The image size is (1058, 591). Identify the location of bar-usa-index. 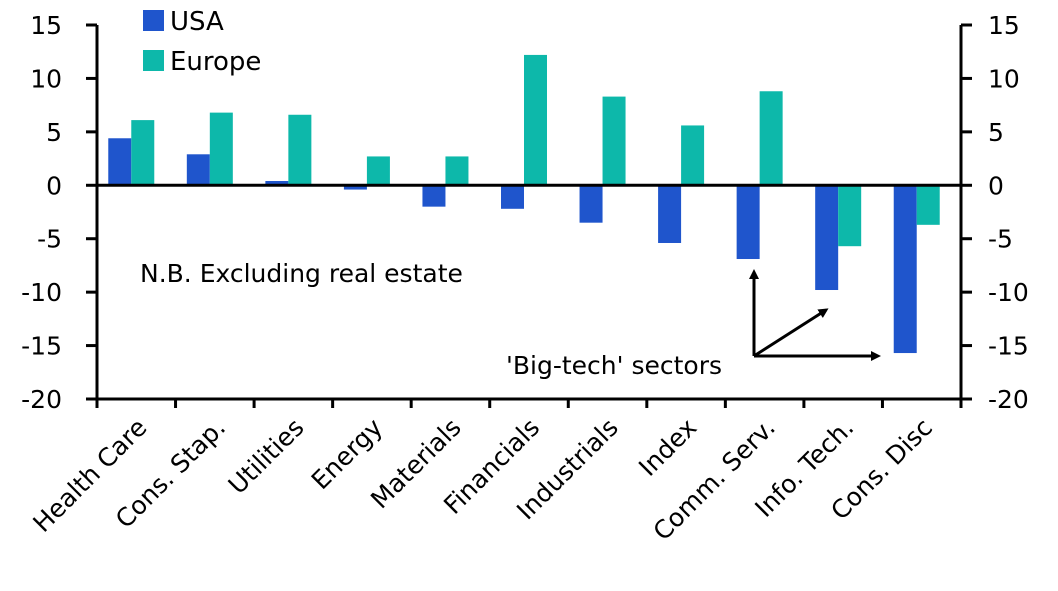
(670, 214).